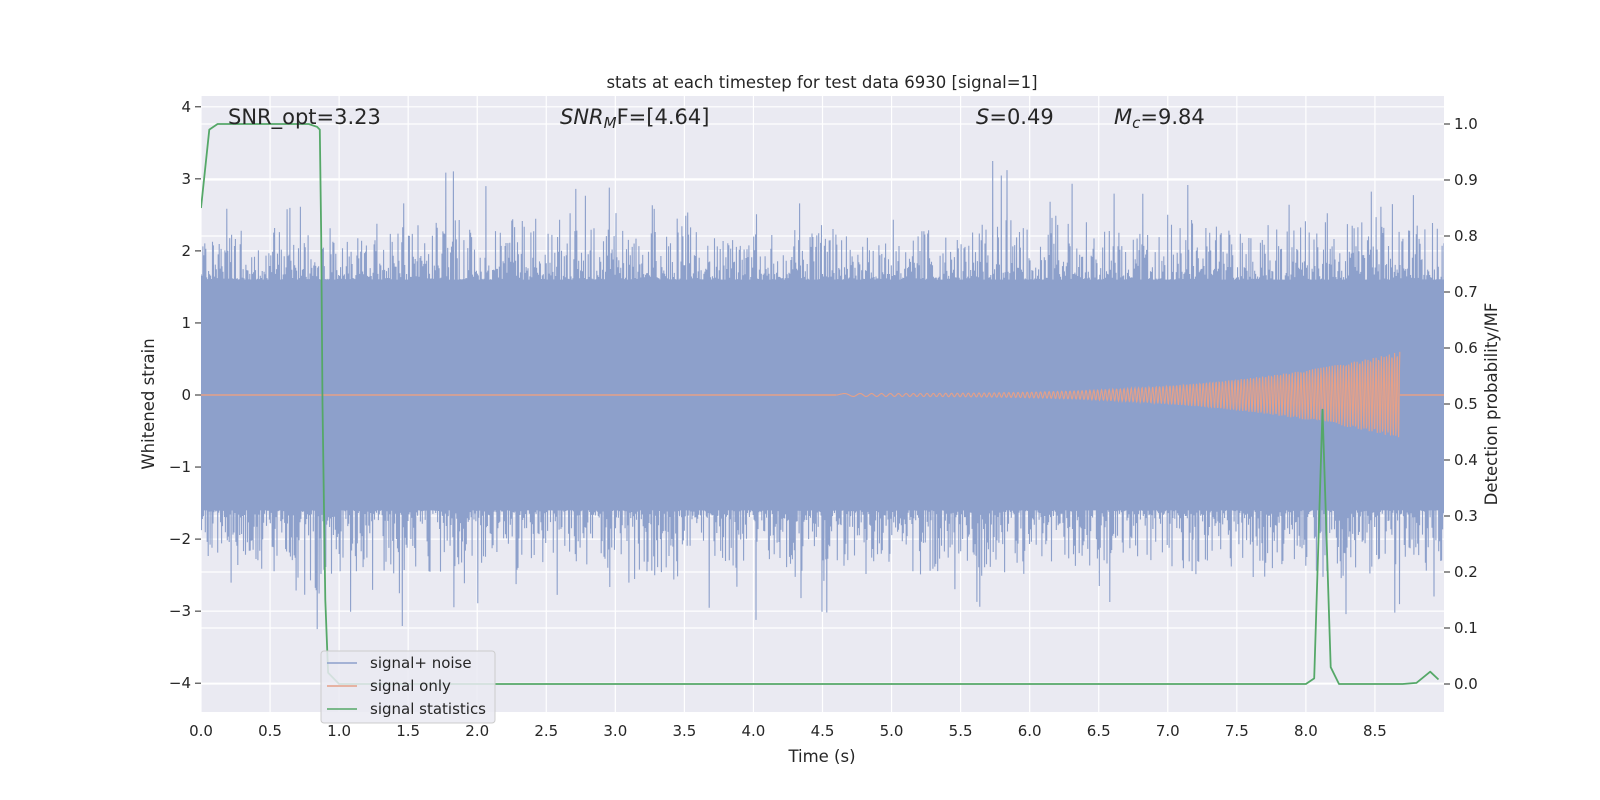 The image size is (1600, 800). I want to click on y-right-tick-label: 0.8, so click(1466, 236).